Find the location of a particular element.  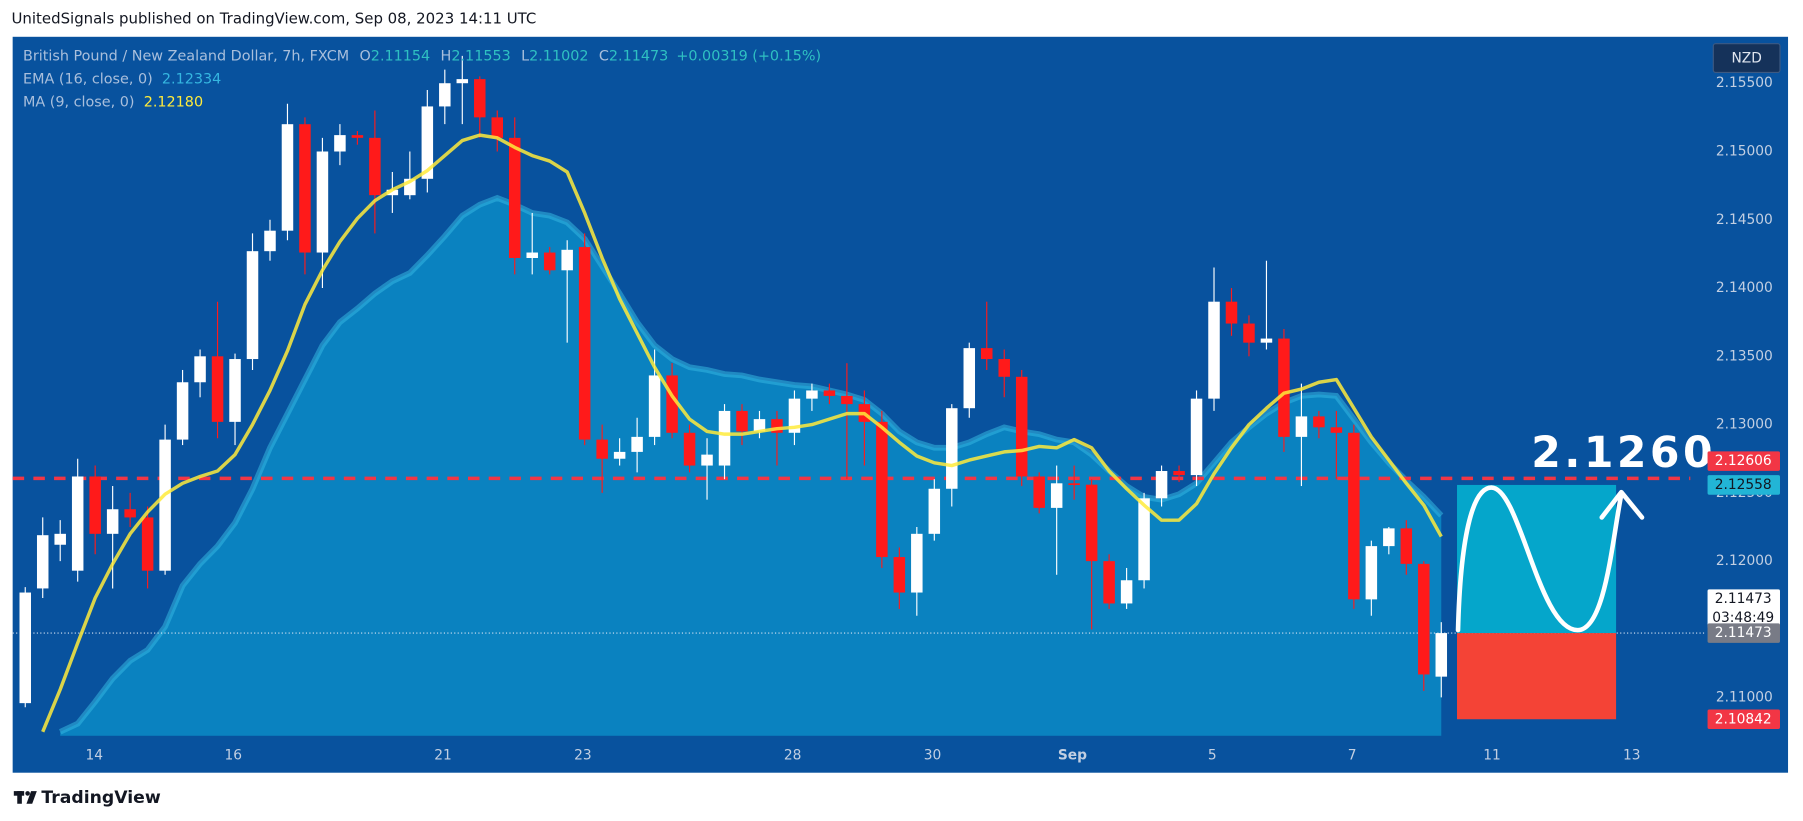

x-tick-label: 7 is located at coordinates (1352, 755).